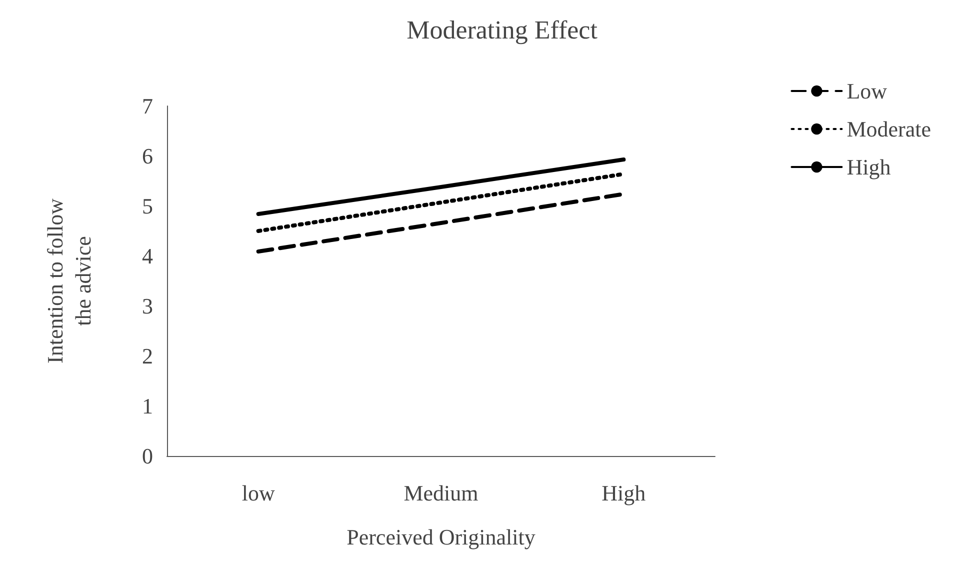 This screenshot has height=583, width=954. Describe the element at coordinates (502, 30) in the screenshot. I see `chart-title: Moderating Effect` at that location.